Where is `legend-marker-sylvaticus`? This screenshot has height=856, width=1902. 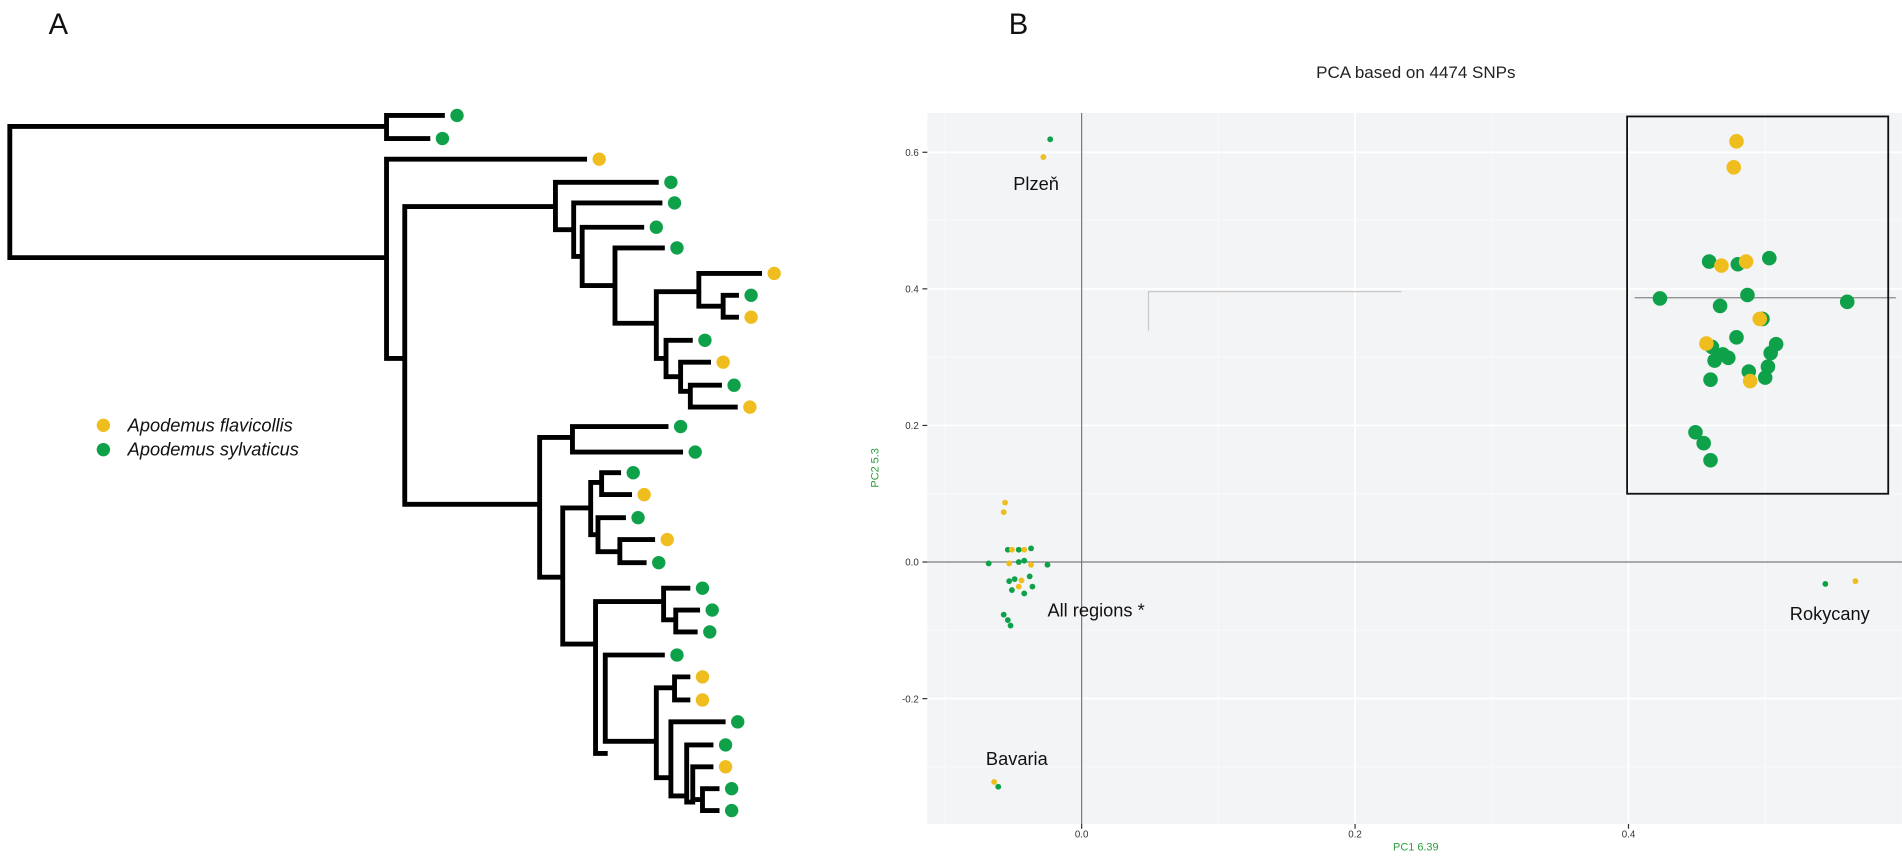
legend-marker-sylvaticus is located at coordinates (103, 449).